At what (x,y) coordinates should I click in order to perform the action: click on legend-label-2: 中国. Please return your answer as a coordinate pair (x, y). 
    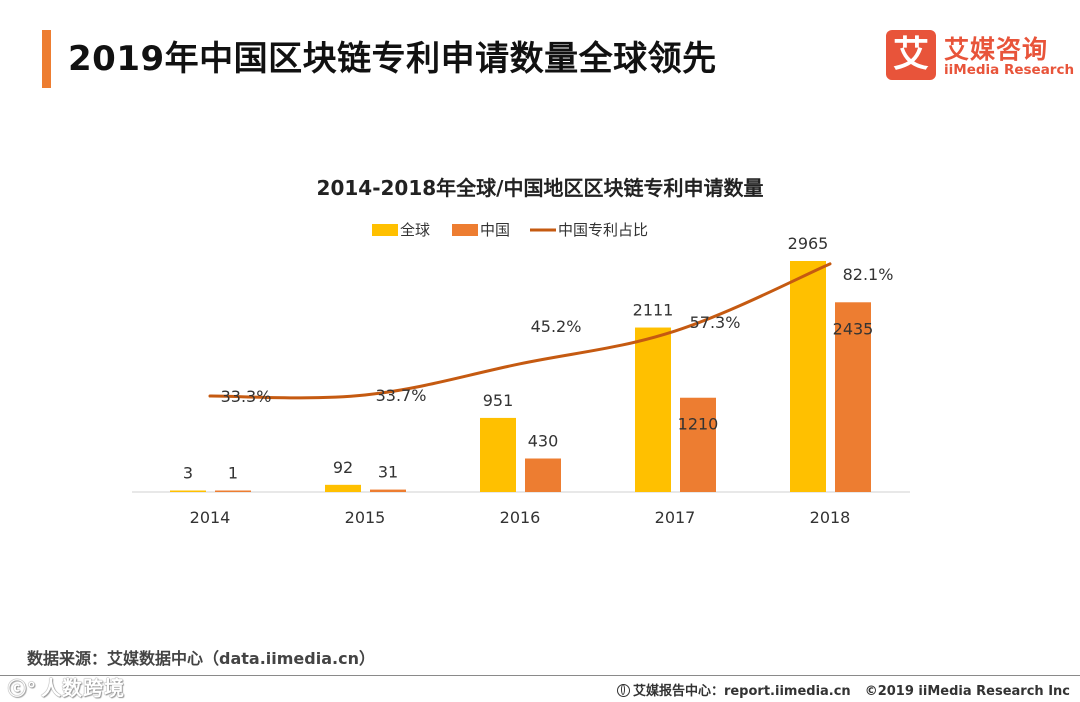
    Looking at the image, I should click on (495, 230).